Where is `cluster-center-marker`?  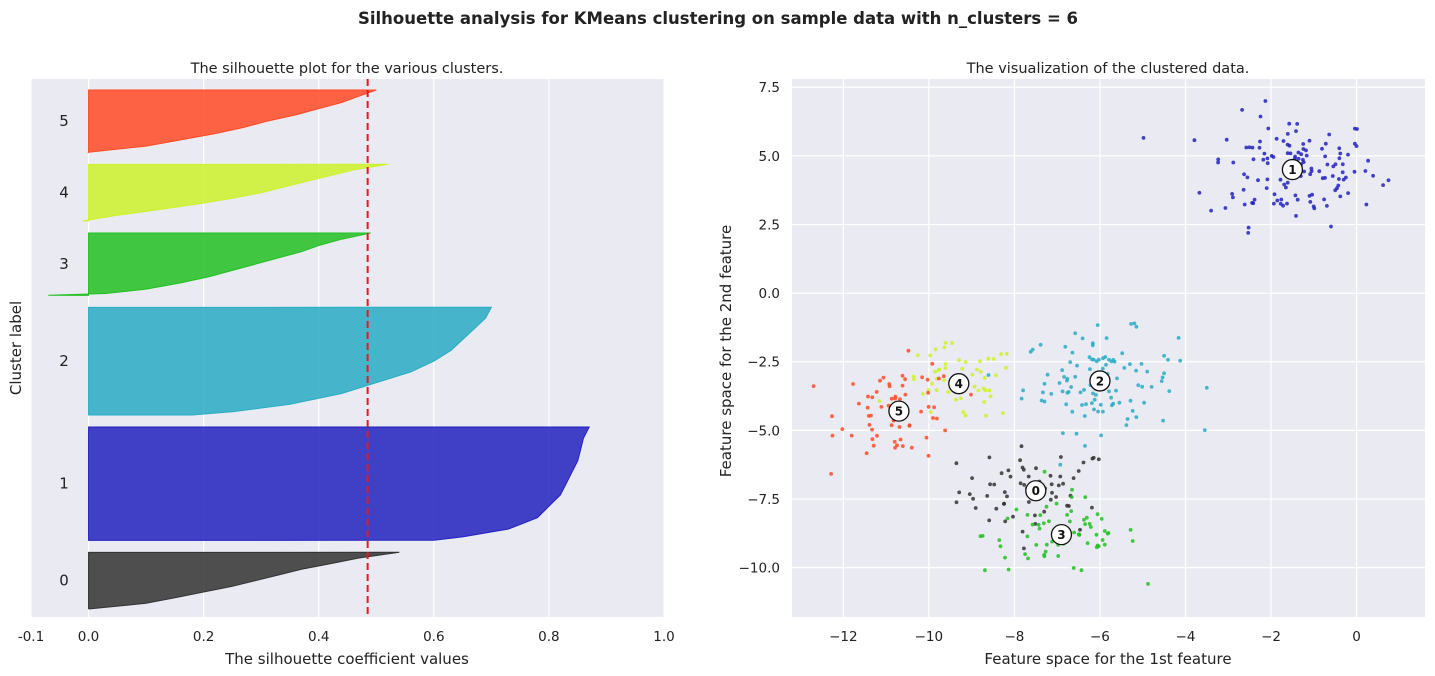 cluster-center-marker is located at coordinates (1292, 169).